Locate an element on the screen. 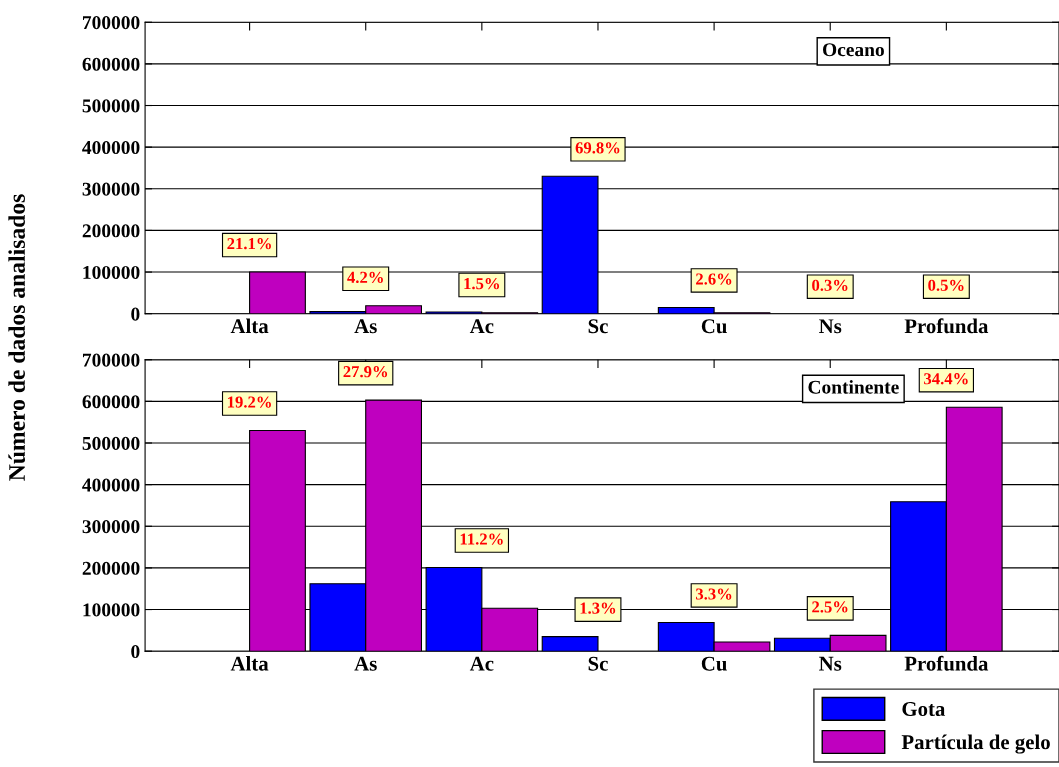 The image size is (1059, 767). annotation: 1.5% is located at coordinates (482, 283).